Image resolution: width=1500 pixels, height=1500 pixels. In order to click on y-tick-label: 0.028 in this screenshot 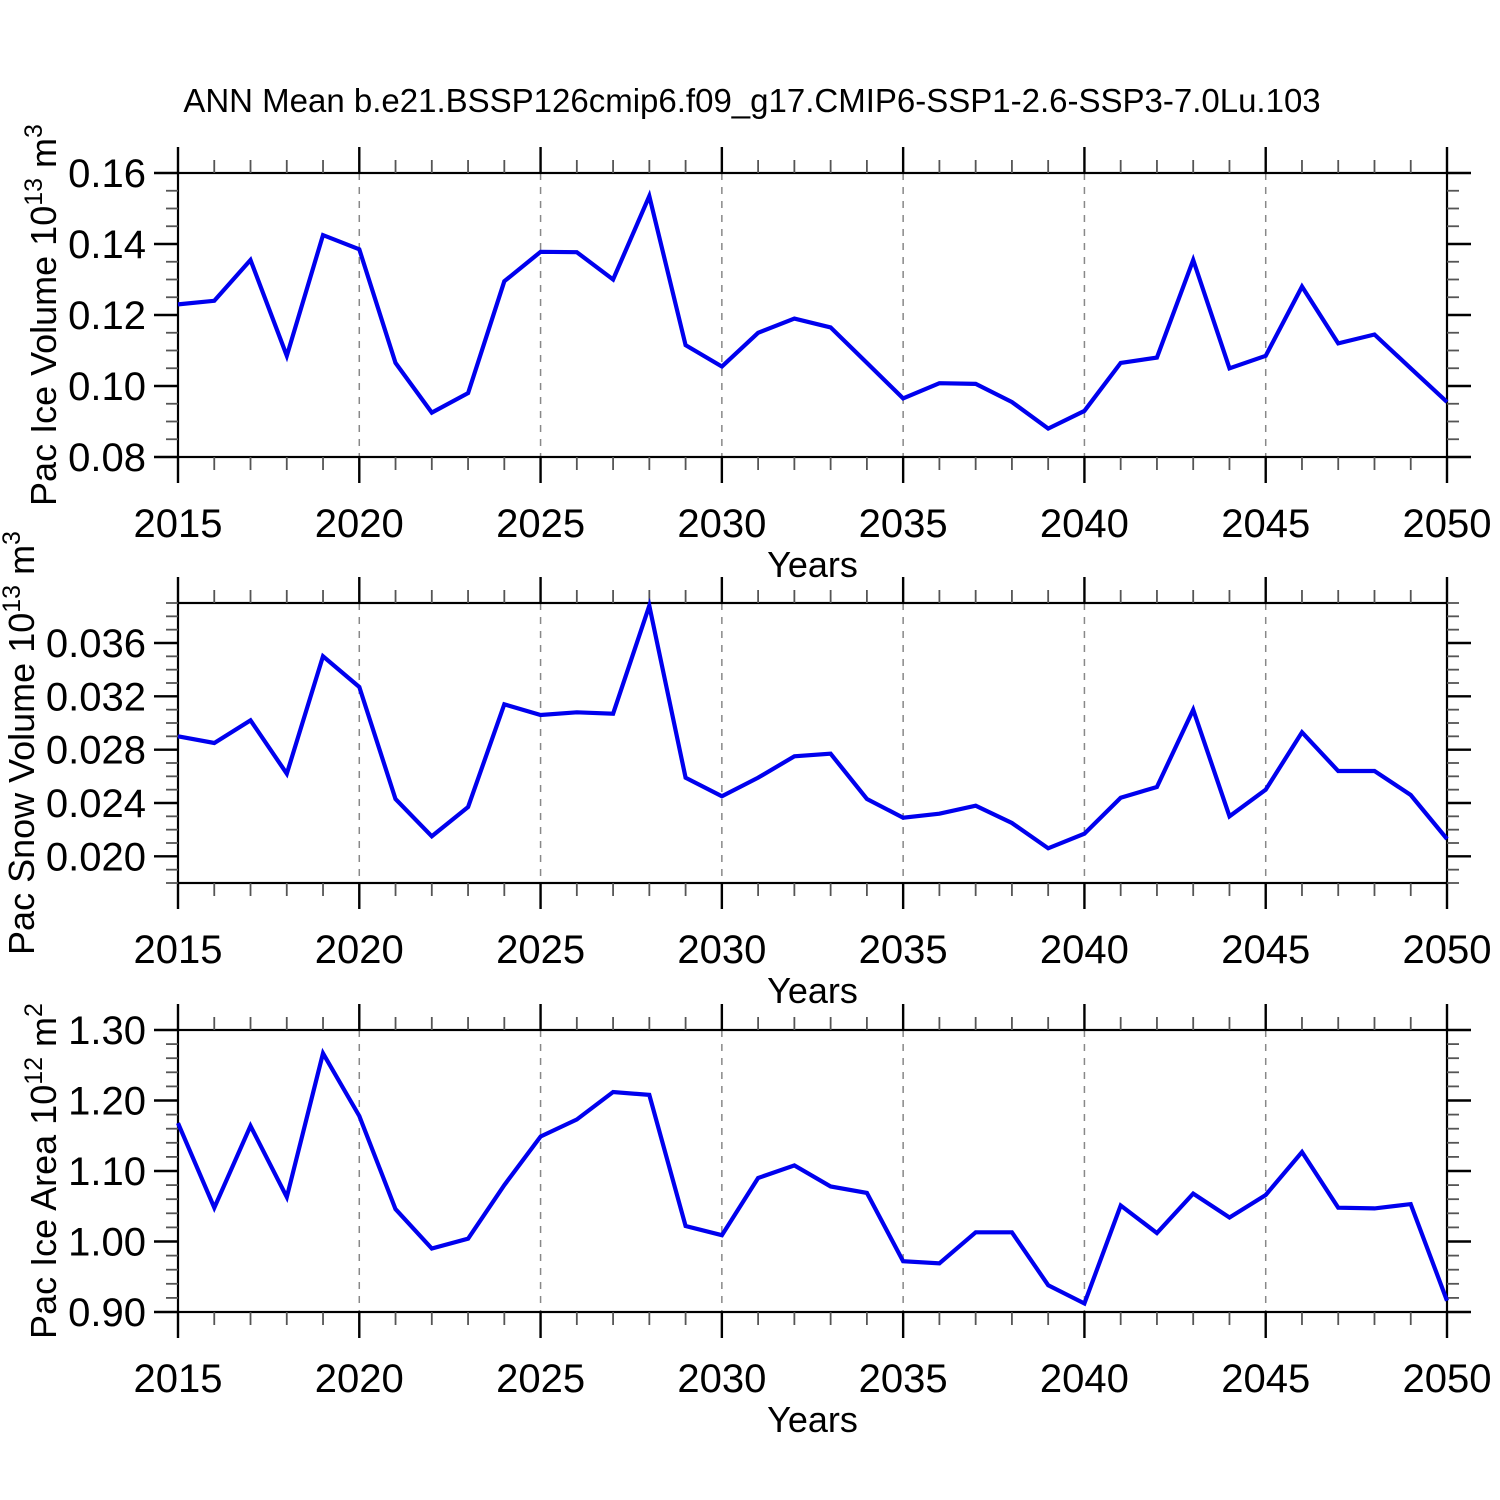, I will do `click(96, 751)`.